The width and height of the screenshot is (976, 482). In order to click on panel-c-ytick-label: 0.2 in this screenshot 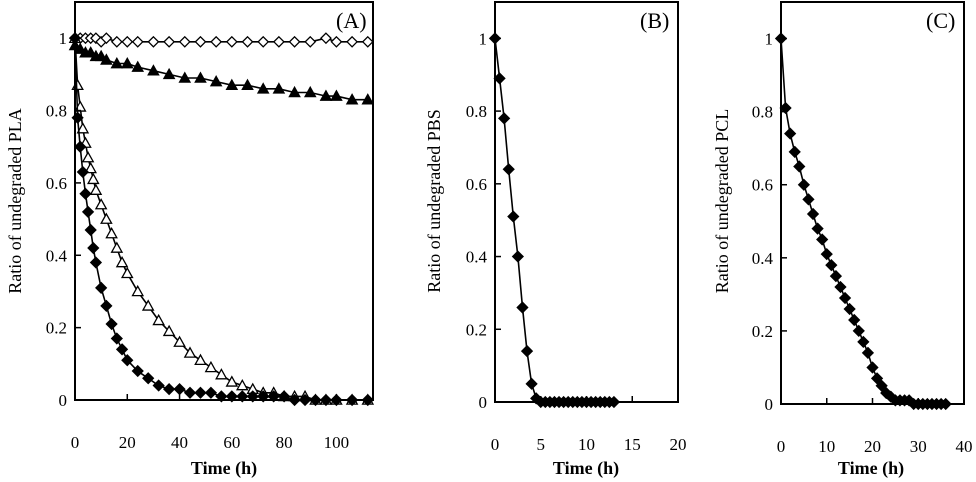, I will do `click(762, 331)`.